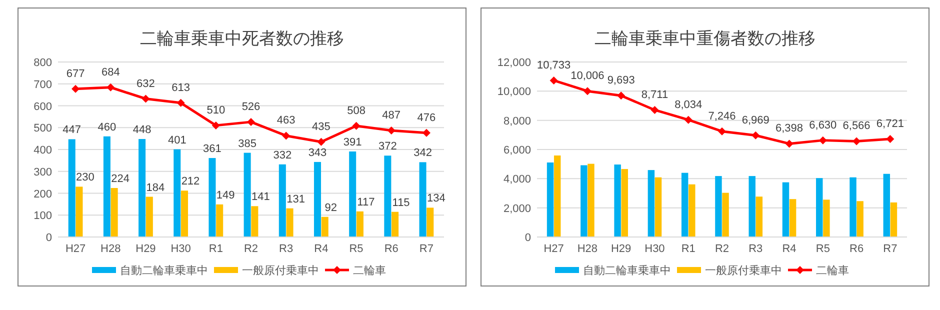 The width and height of the screenshot is (940, 310). What do you see at coordinates (261, 197) in the screenshot?
I see `data-label: 141` at bounding box center [261, 197].